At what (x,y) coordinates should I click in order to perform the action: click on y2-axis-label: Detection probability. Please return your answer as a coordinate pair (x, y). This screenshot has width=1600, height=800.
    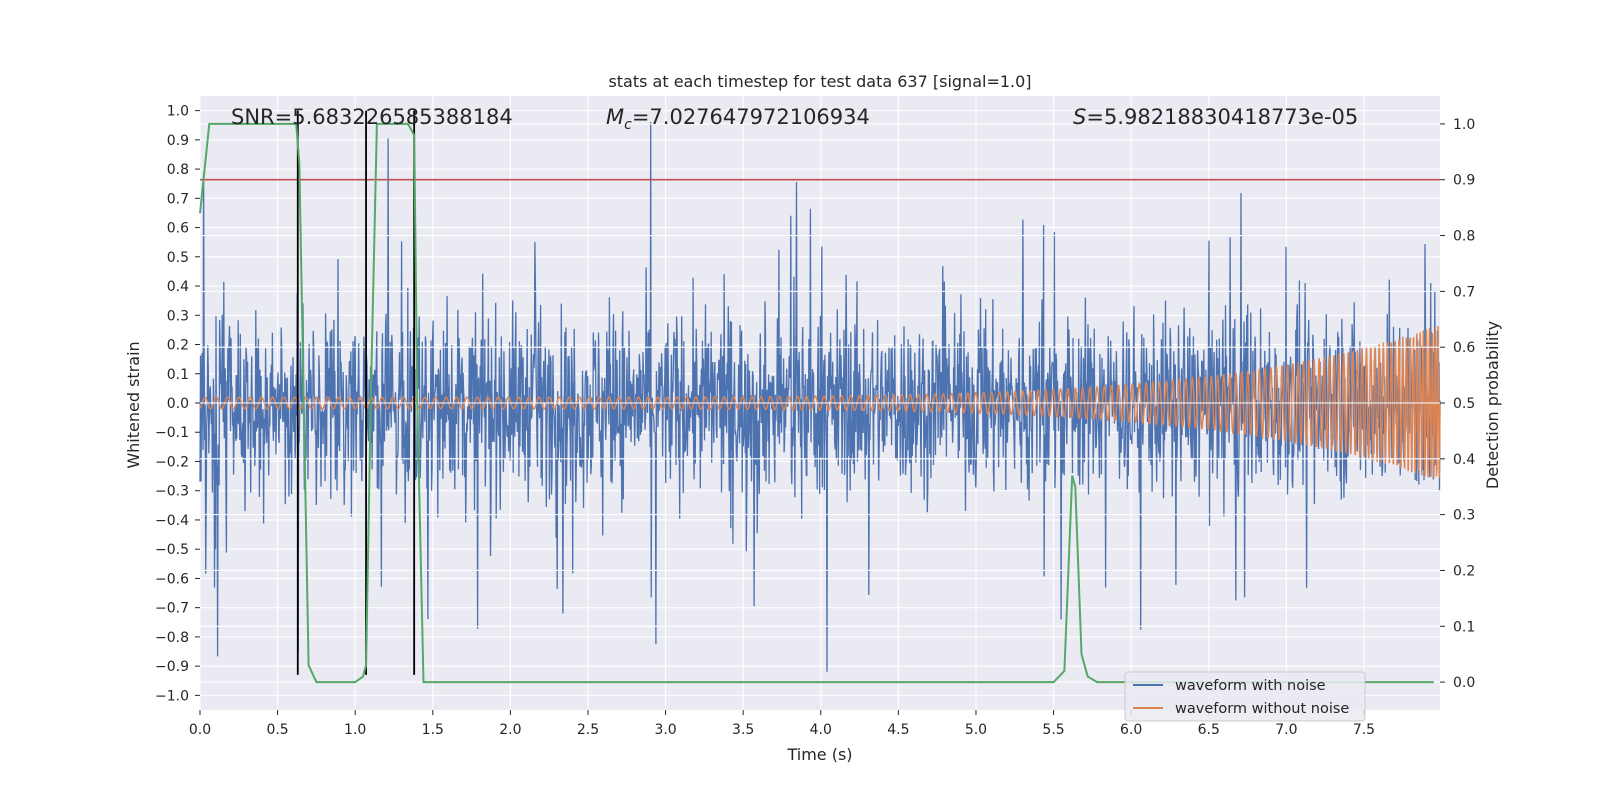
    Looking at the image, I should click on (1492, 405).